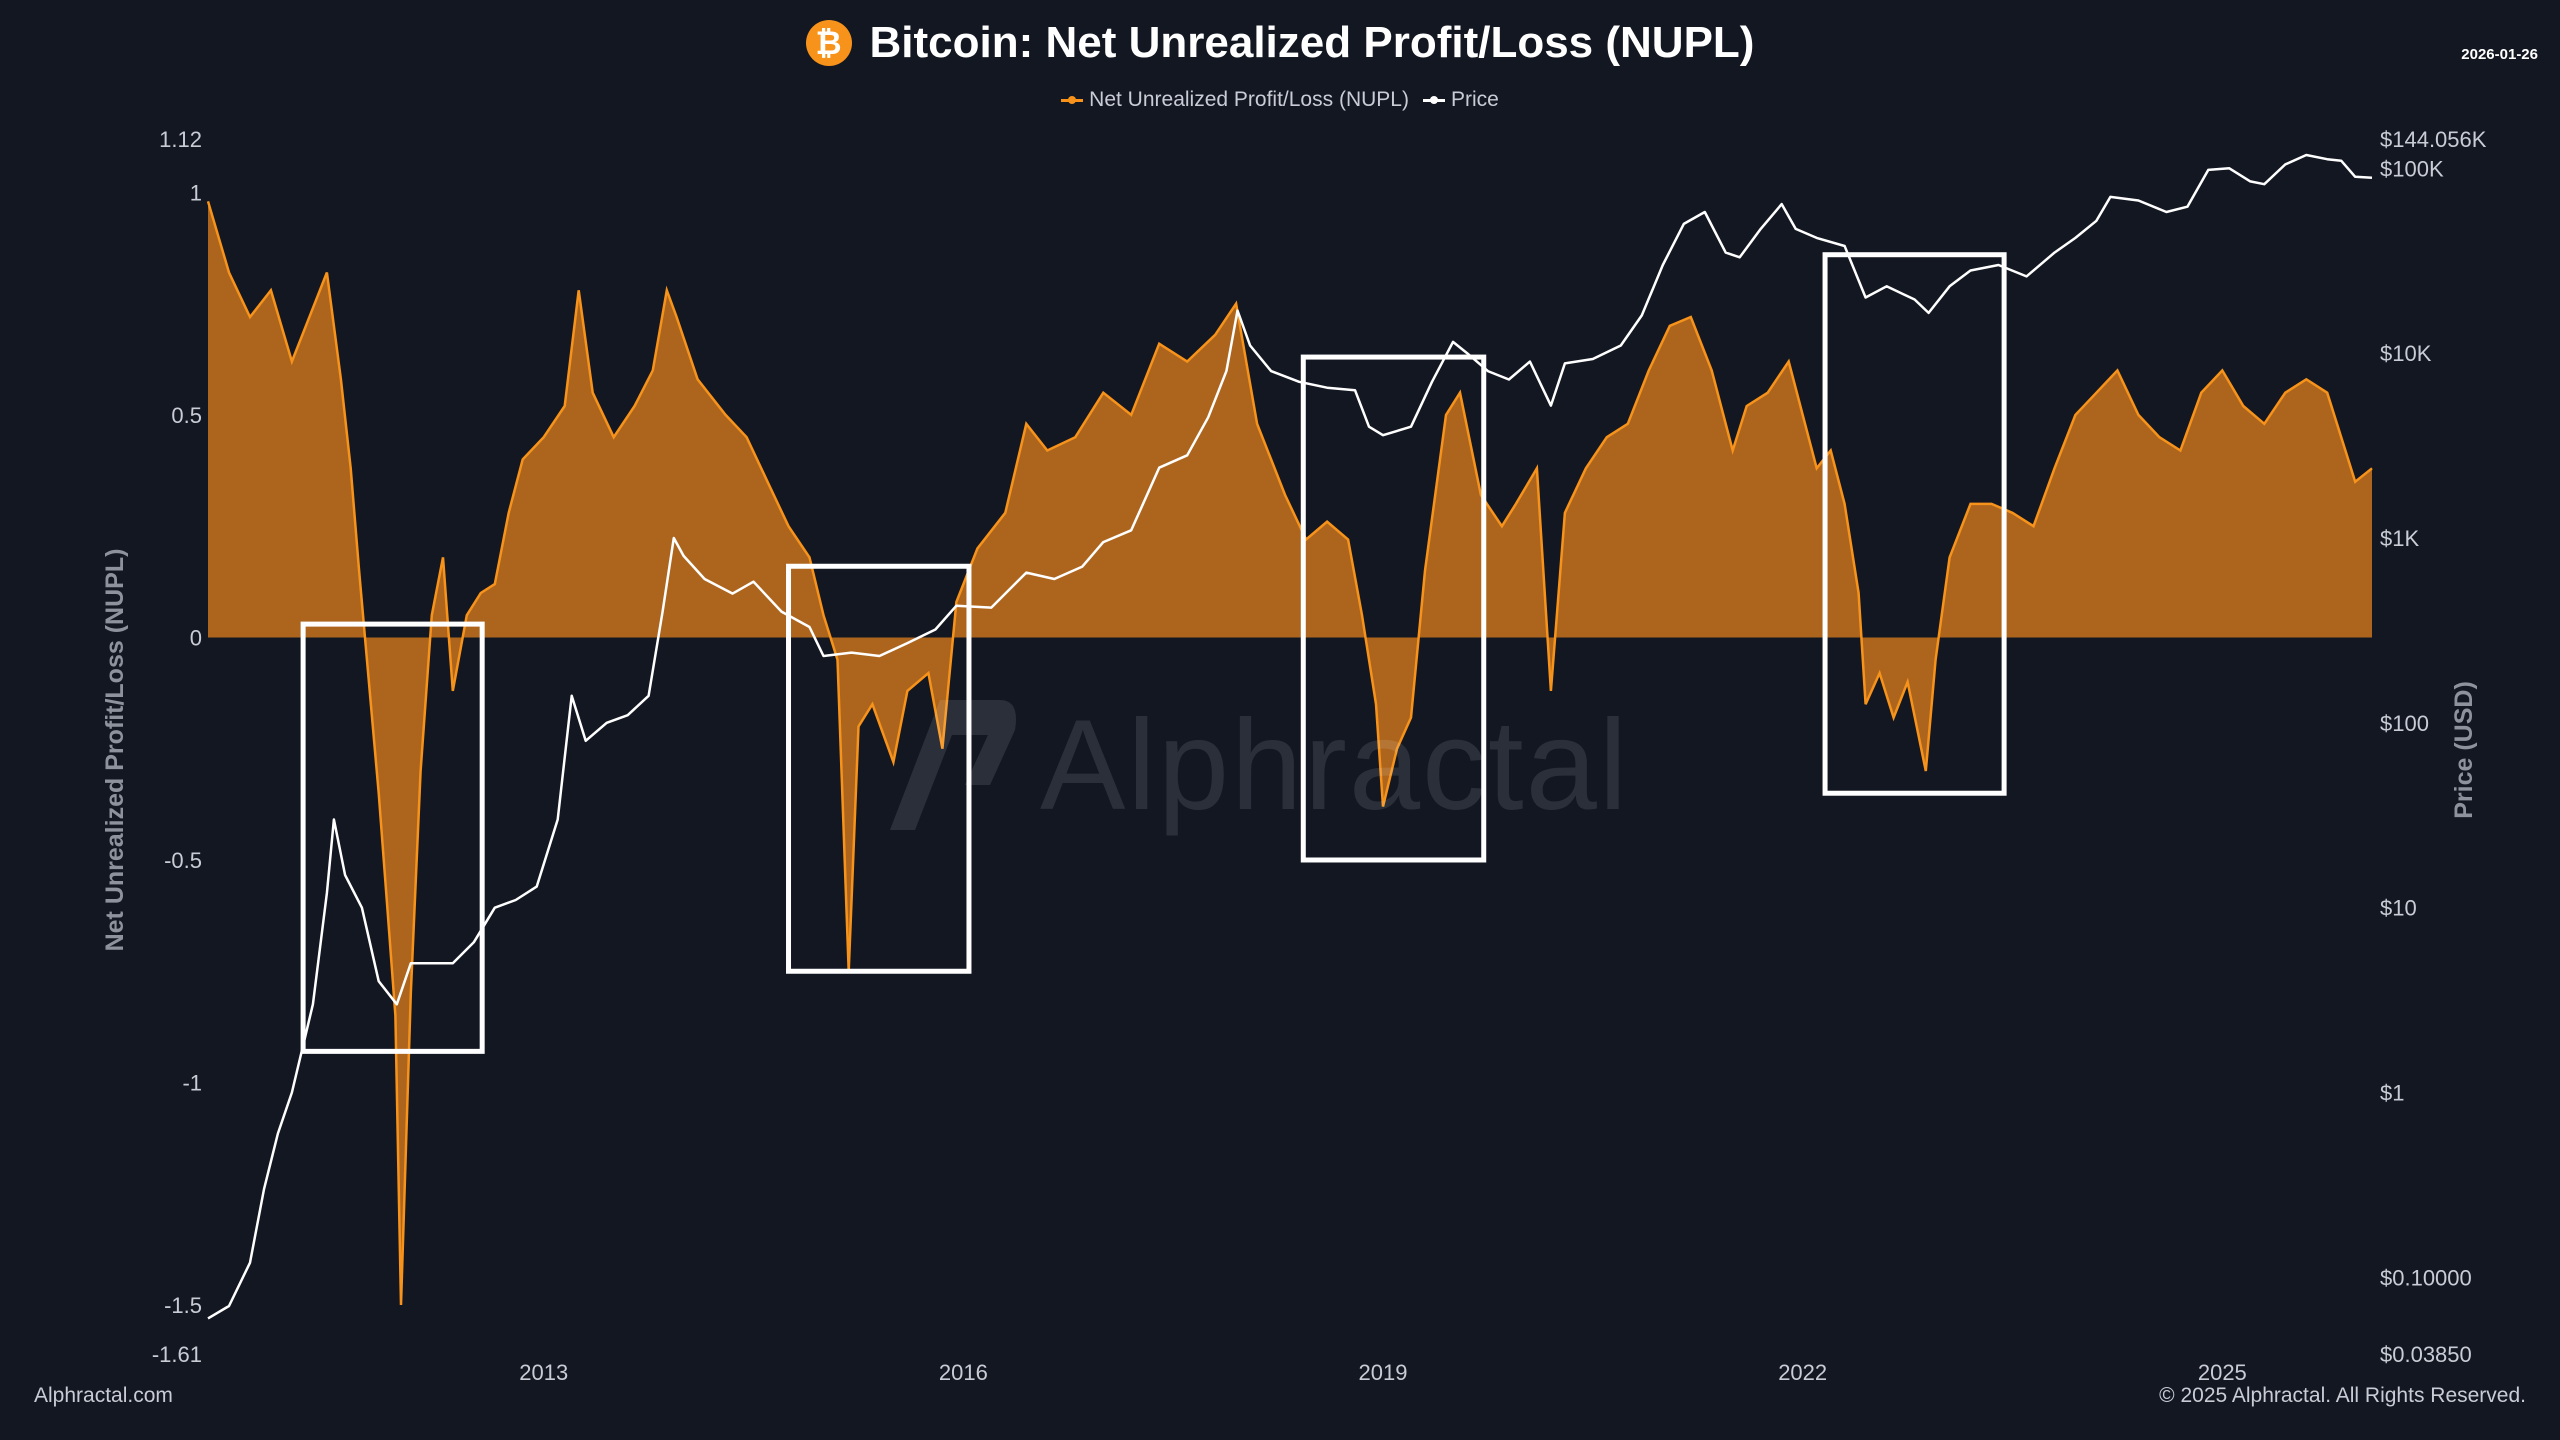 The width and height of the screenshot is (2560, 1440). I want to click on legend-item-nupl: Net Unrealized Profit/Loss (NUPL), so click(1235, 100).